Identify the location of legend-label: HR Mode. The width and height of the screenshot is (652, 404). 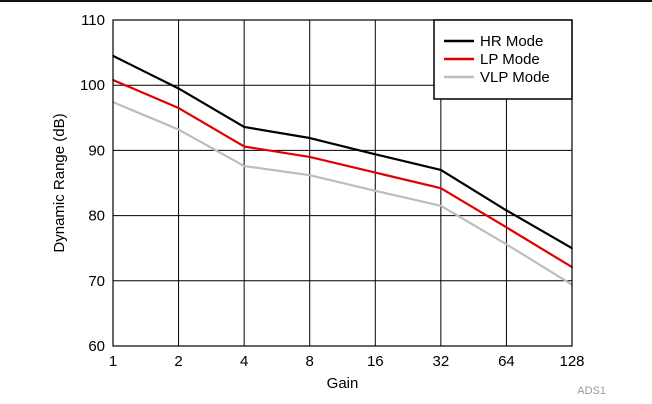
(511, 41).